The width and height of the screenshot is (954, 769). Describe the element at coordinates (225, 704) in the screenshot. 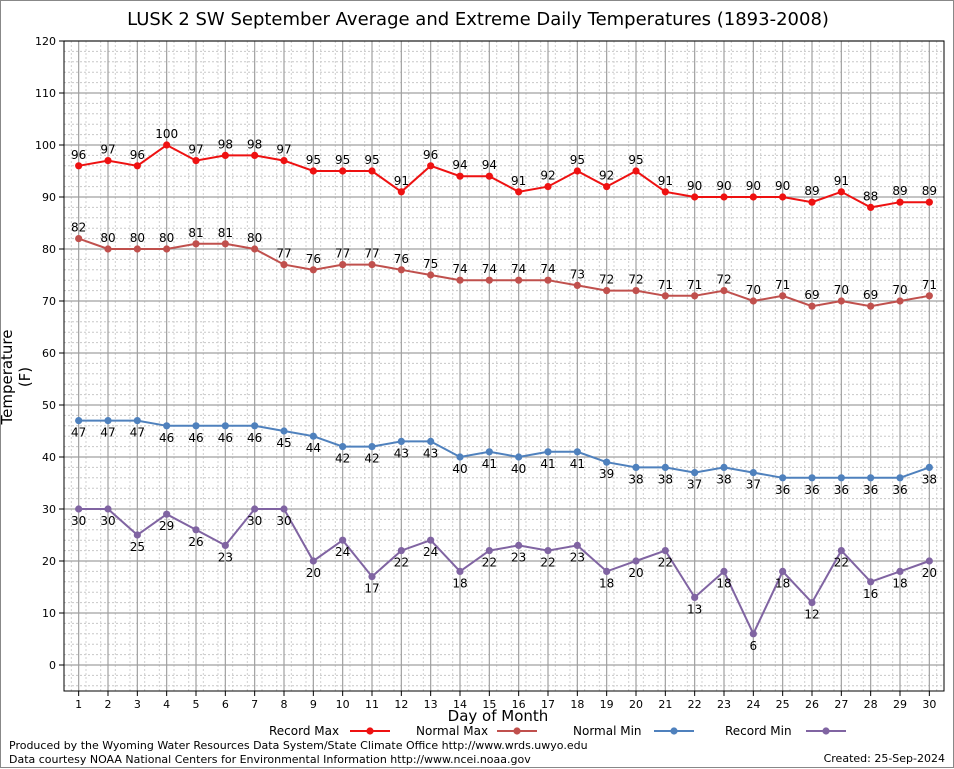

I see `x-tick-label: 6` at that location.